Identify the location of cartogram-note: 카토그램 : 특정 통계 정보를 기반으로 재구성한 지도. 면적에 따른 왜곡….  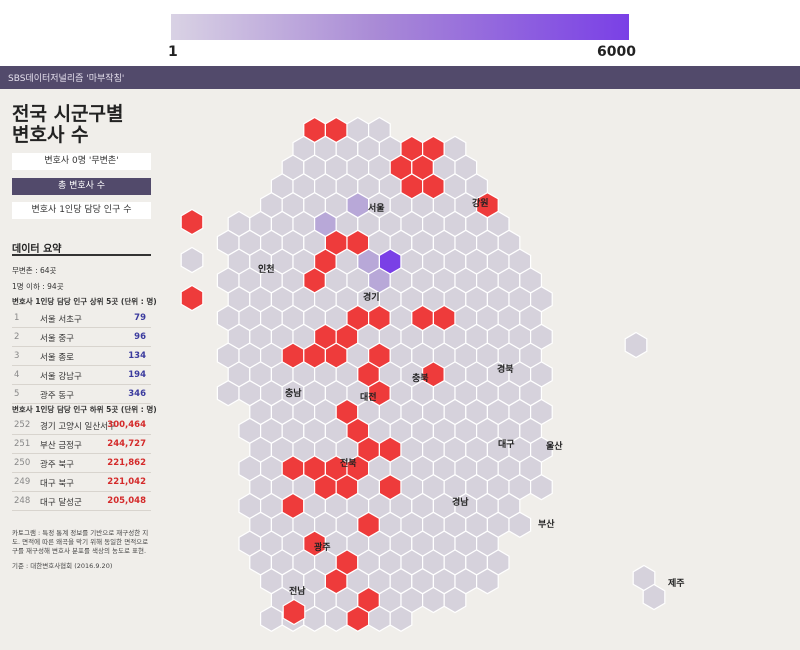
(80, 542).